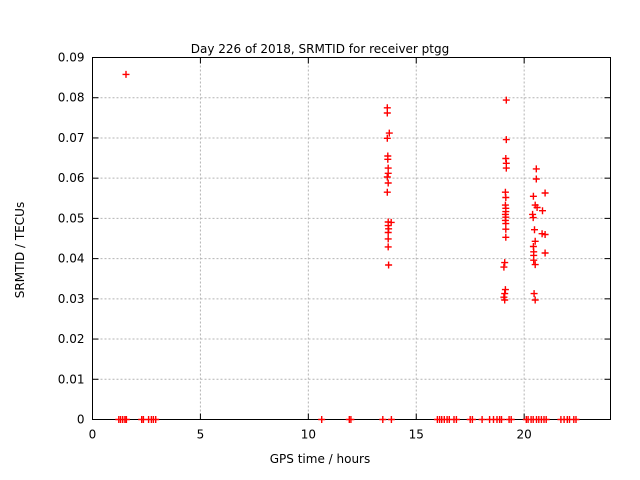 The width and height of the screenshot is (640, 480). I want to click on svg-text: 0.09, so click(71, 58).